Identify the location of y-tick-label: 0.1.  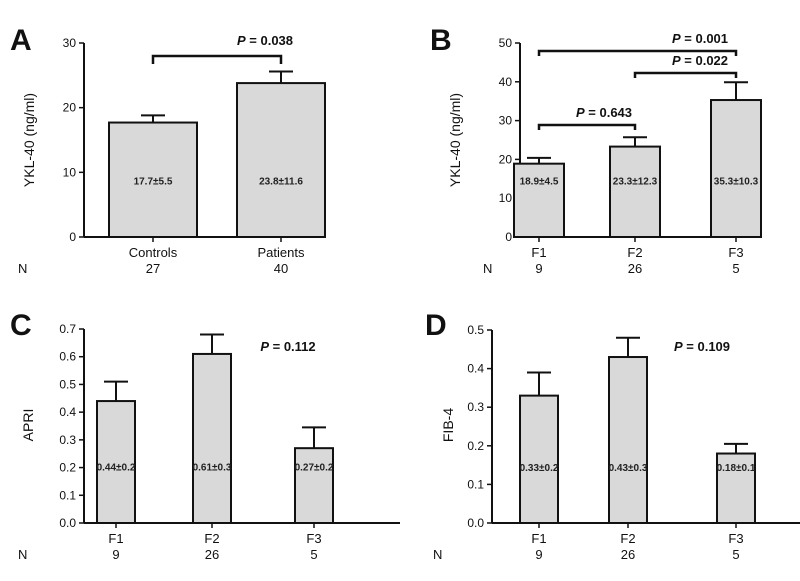
(67, 495).